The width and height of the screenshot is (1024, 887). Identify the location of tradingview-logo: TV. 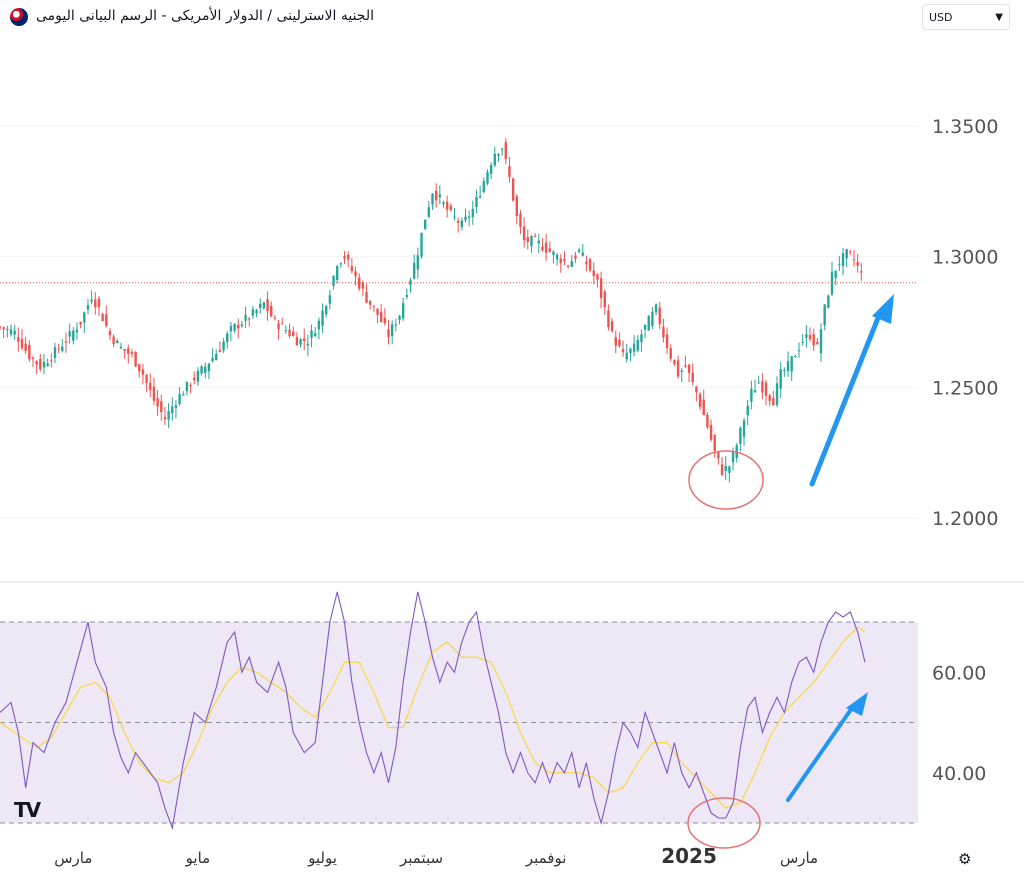
(27, 810).